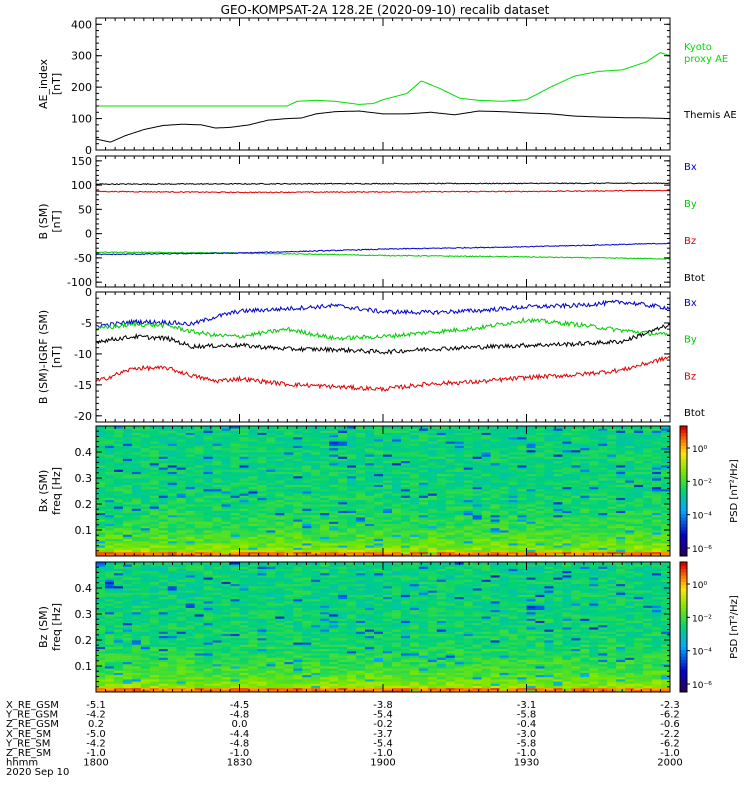  I want to click on y-axis-label: B (SM)-IGRF (SM), so click(43, 357).